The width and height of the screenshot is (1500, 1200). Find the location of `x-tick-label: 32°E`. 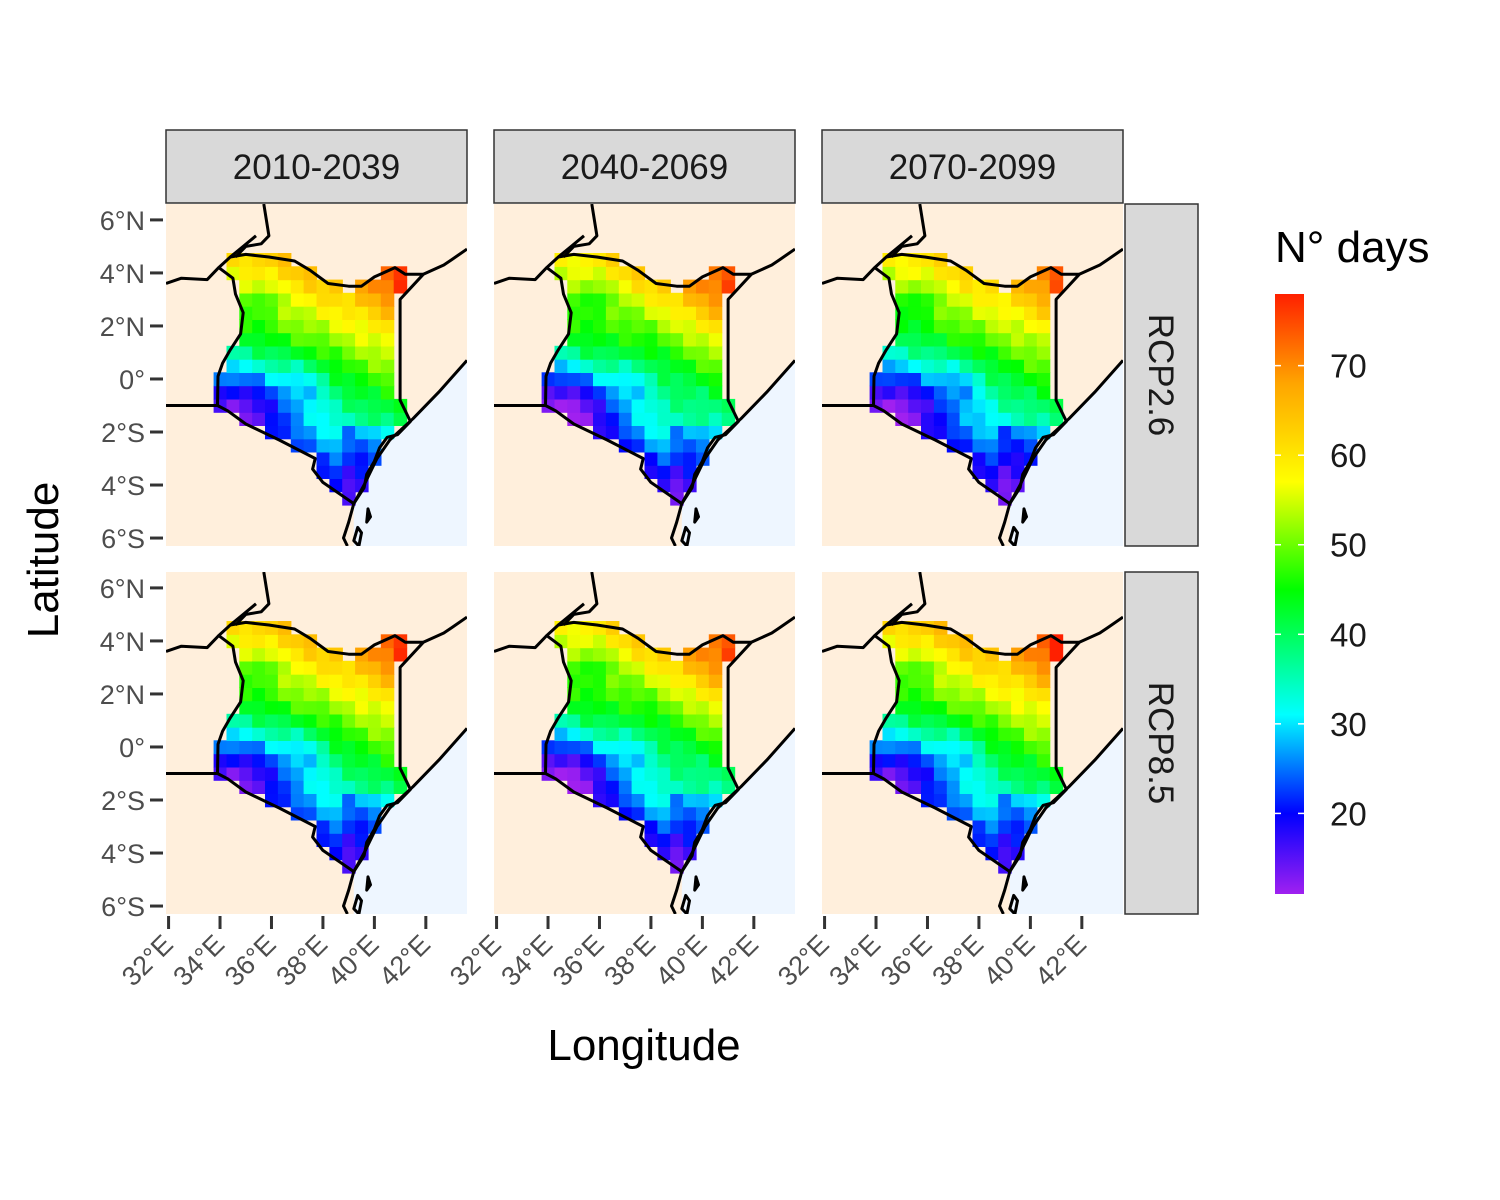

x-tick-label: 32°E is located at coordinates (803, 960).